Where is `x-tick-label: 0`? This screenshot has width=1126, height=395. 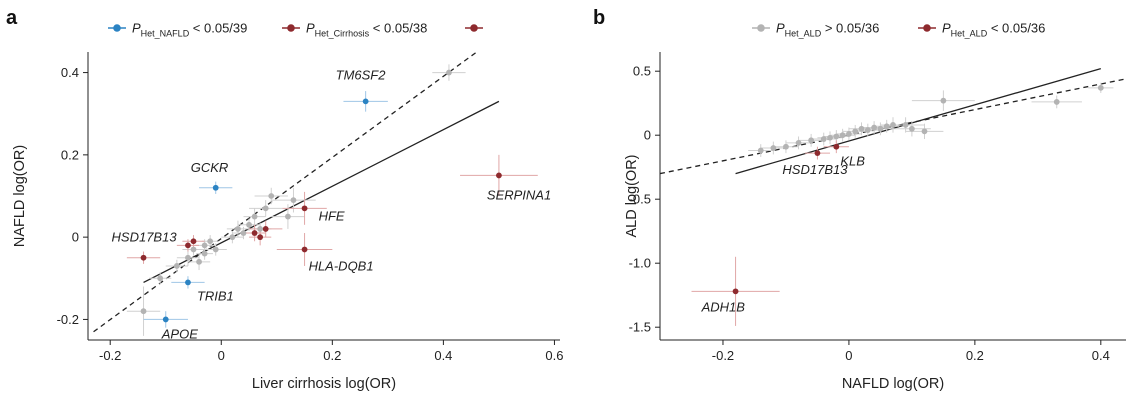 x-tick-label: 0 is located at coordinates (221, 355).